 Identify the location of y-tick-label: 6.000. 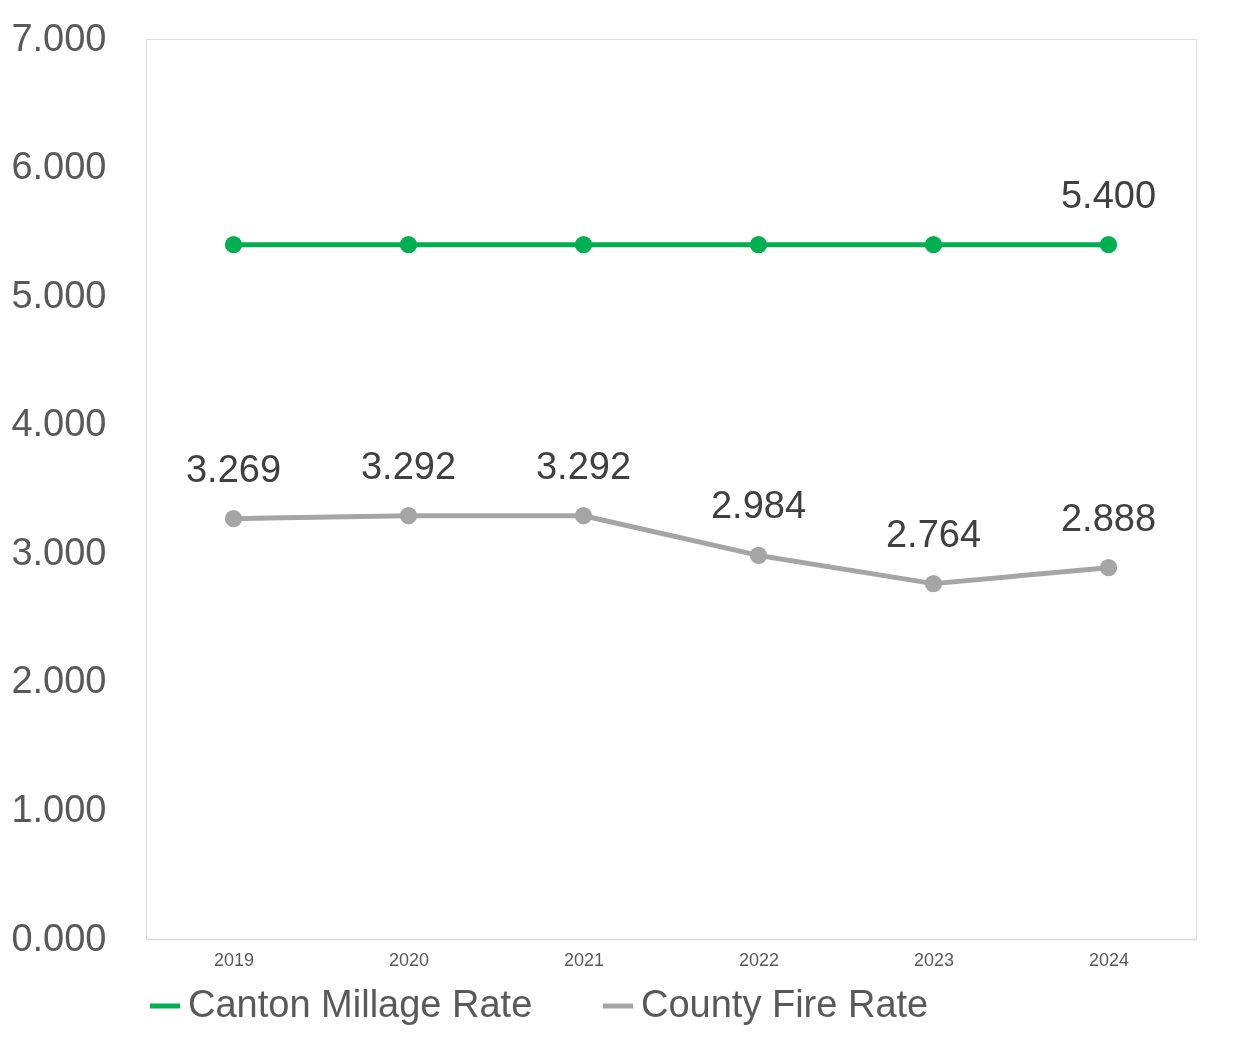
(59, 166).